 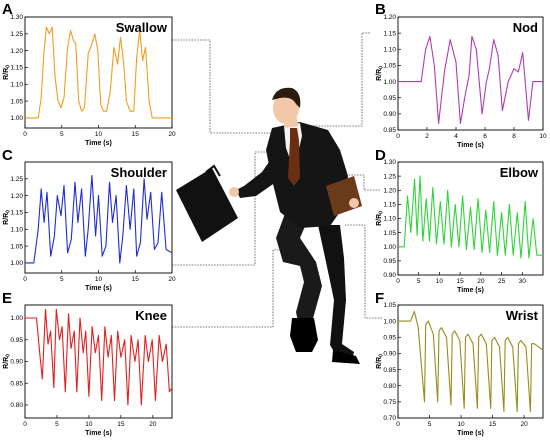 I want to click on panel-letter: E, so click(x=7, y=298).